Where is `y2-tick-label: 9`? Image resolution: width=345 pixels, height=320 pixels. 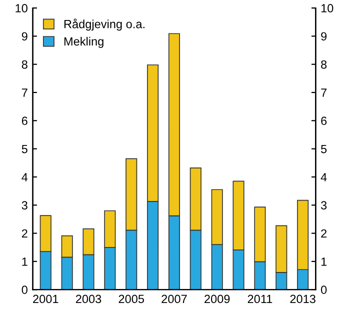
y2-tick-label: 9 is located at coordinates (324, 36).